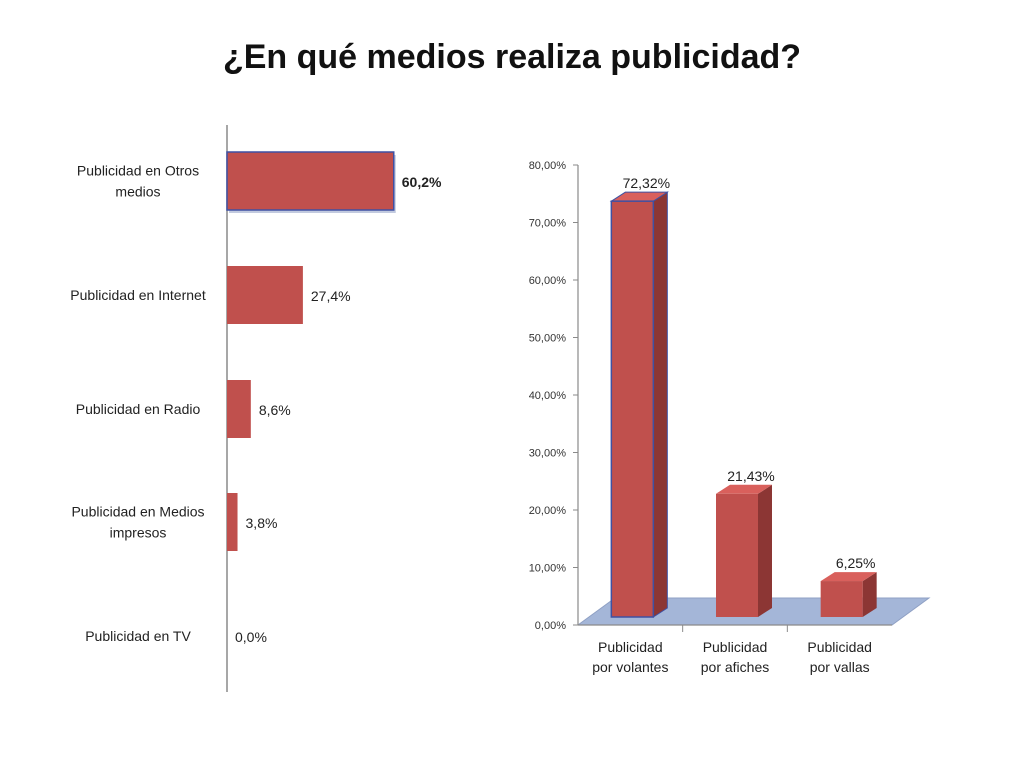 This screenshot has width=1024, height=768. I want to click on category-label: Publicidad en Internet, so click(138, 295).